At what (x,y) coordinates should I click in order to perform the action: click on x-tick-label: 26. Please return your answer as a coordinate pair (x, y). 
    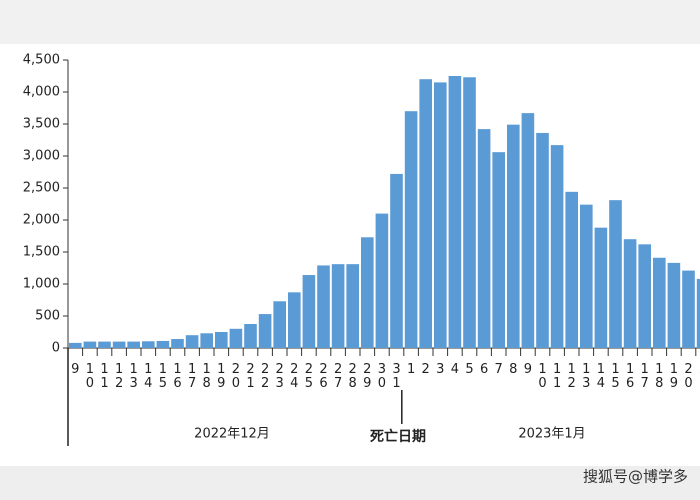
    Looking at the image, I should click on (323, 376).